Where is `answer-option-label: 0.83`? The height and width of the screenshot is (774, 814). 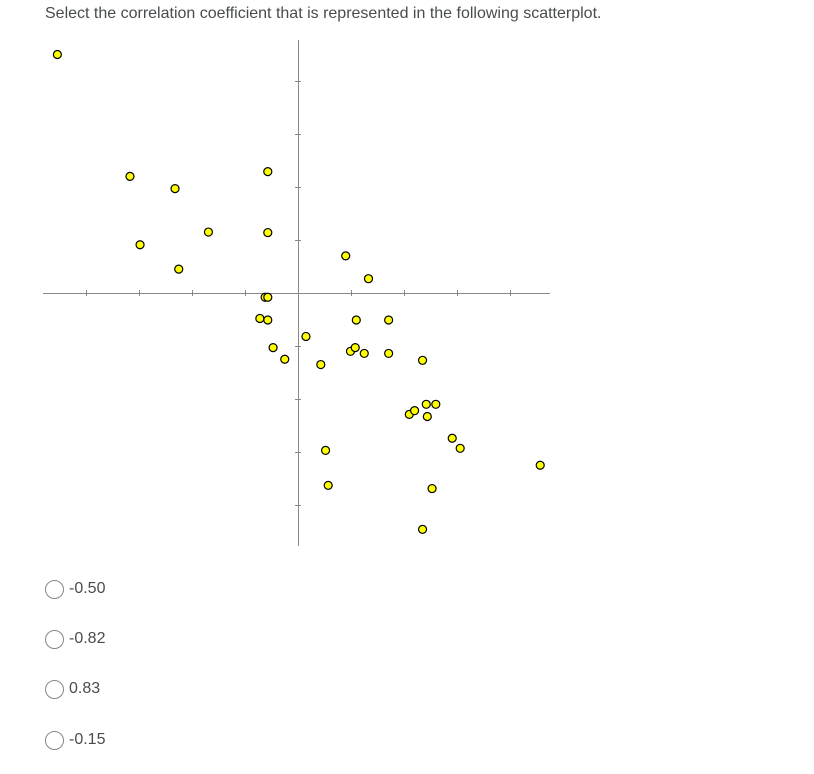
answer-option-label: 0.83 is located at coordinates (85, 688).